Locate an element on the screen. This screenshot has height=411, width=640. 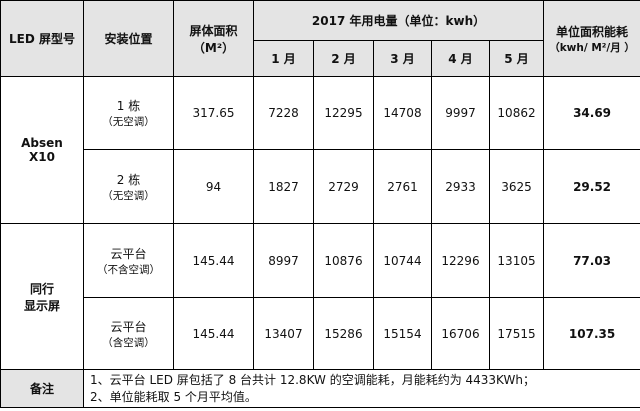
usage-cell: 15154 is located at coordinates (402, 333).